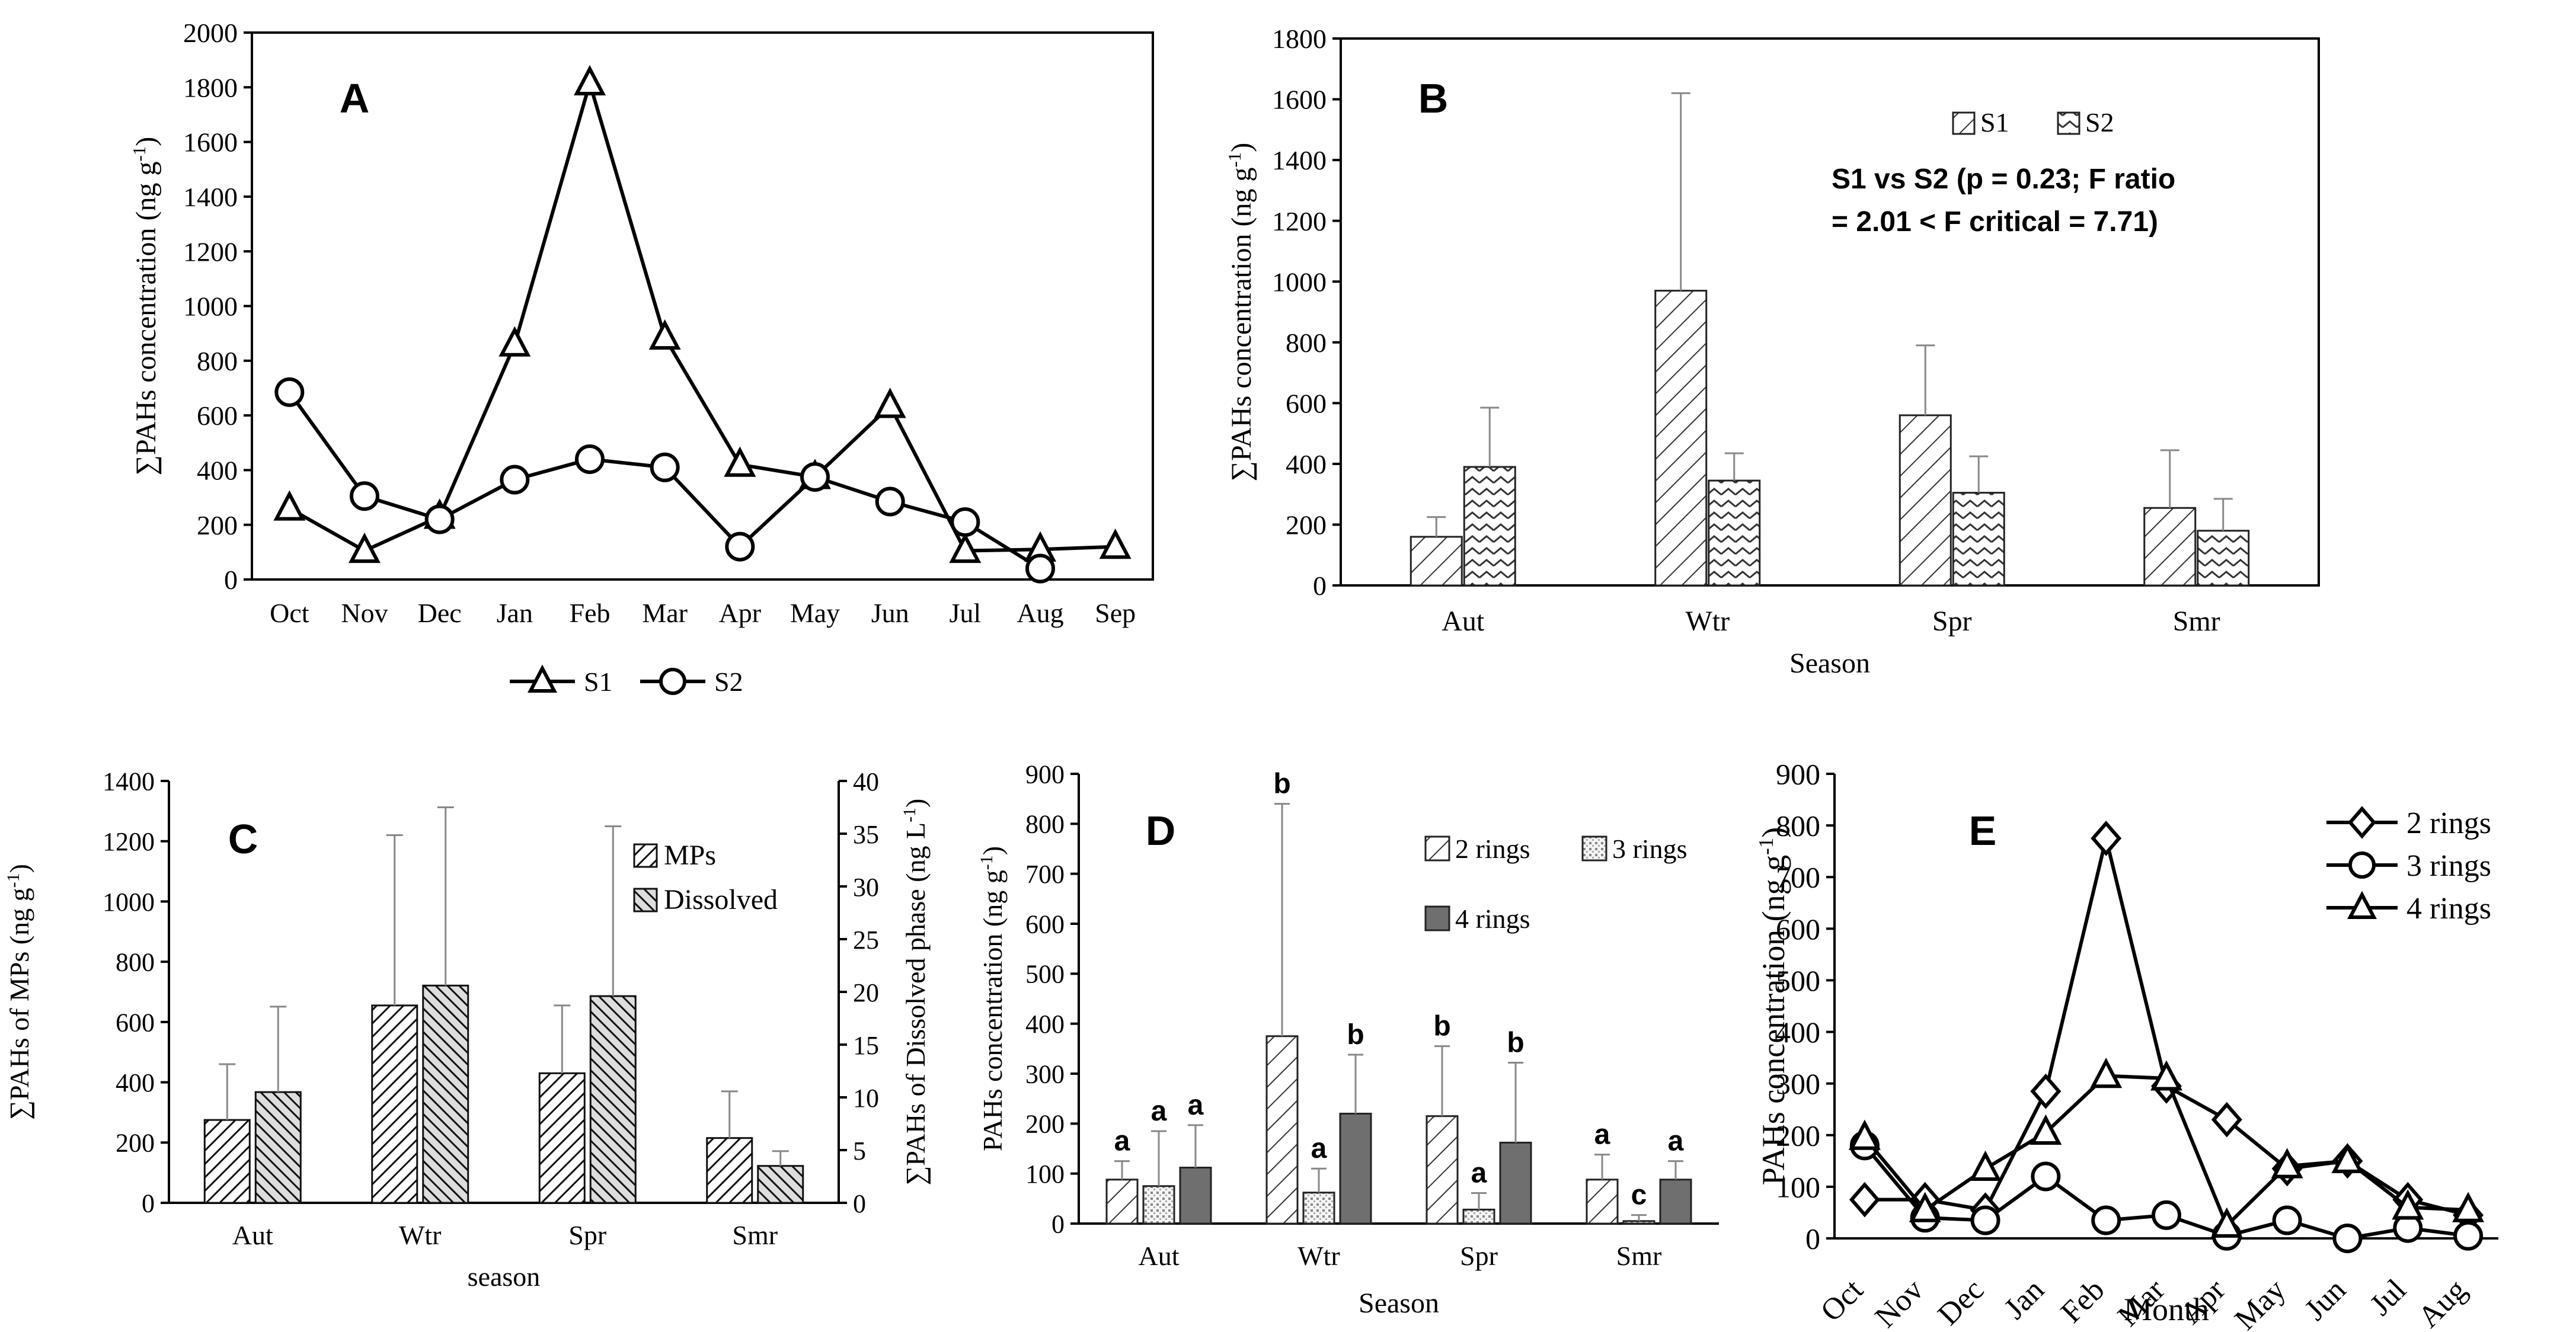  I want to click on x-tick-label: Dec, so click(1961, 1303).